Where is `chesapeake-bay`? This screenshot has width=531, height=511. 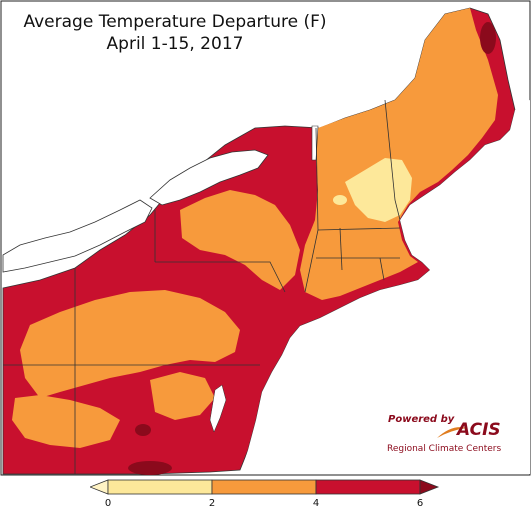 chesapeake-bay is located at coordinates (218, 408).